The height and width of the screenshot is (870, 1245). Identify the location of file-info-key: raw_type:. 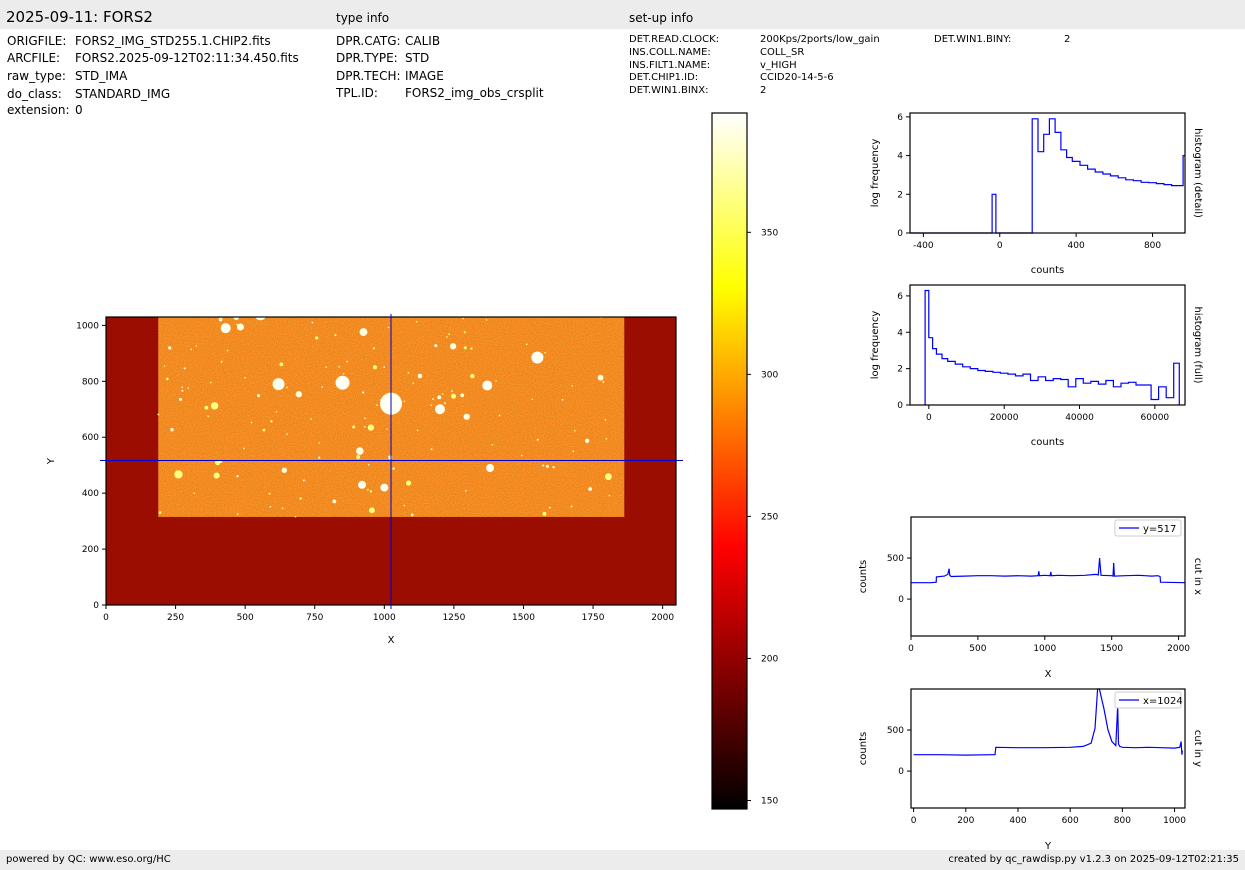
(36, 76).